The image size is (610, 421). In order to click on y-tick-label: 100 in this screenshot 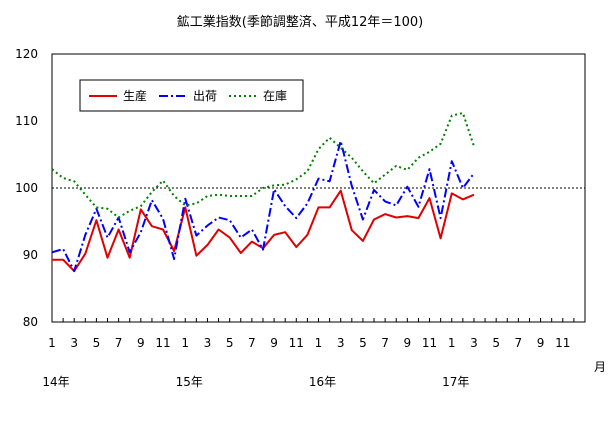, I will do `click(26, 188)`.